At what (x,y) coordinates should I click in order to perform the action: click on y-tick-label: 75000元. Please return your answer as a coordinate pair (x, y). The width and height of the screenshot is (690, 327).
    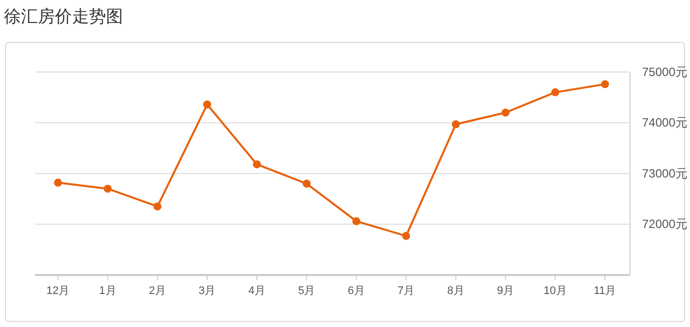
    Looking at the image, I should click on (665, 71).